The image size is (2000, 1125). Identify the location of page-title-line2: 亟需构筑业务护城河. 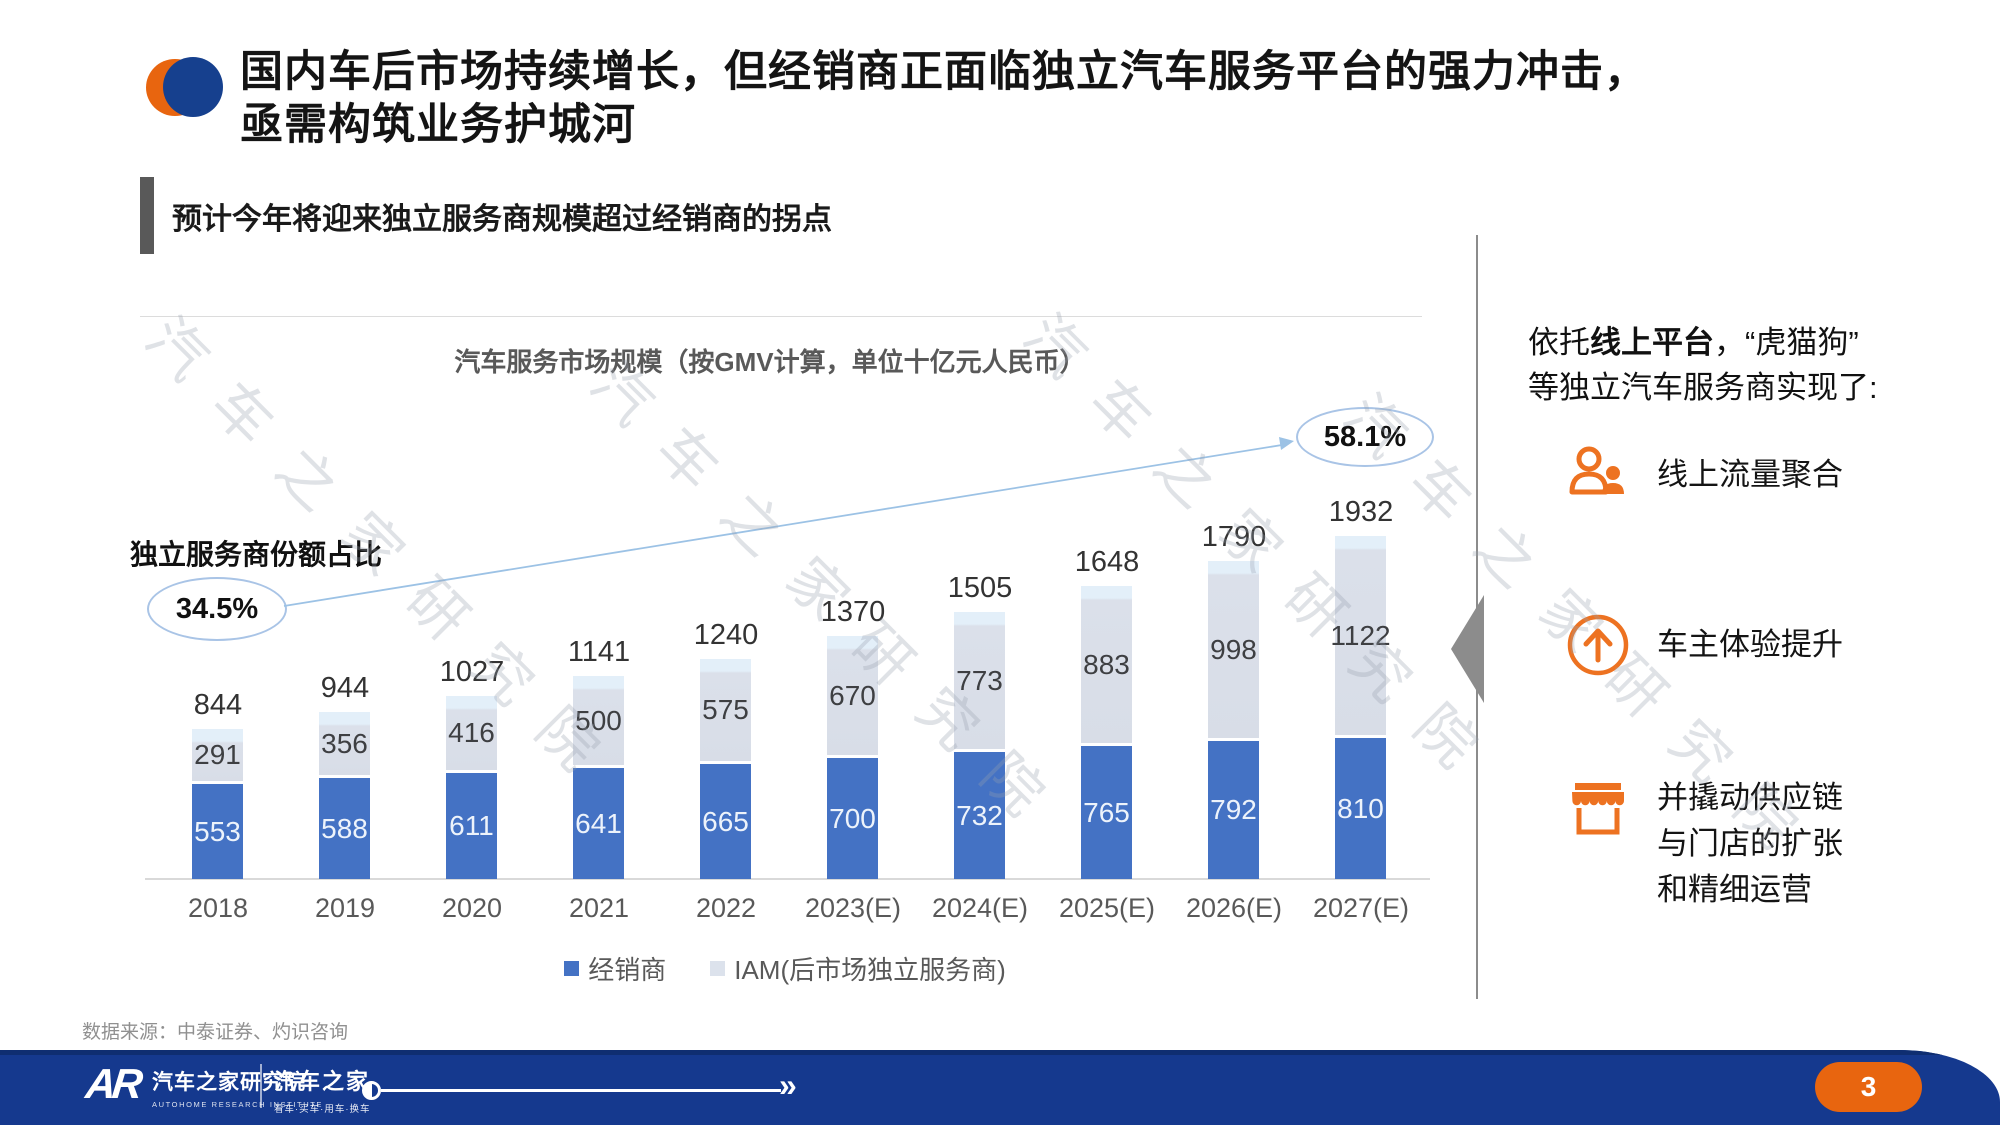
(438, 125).